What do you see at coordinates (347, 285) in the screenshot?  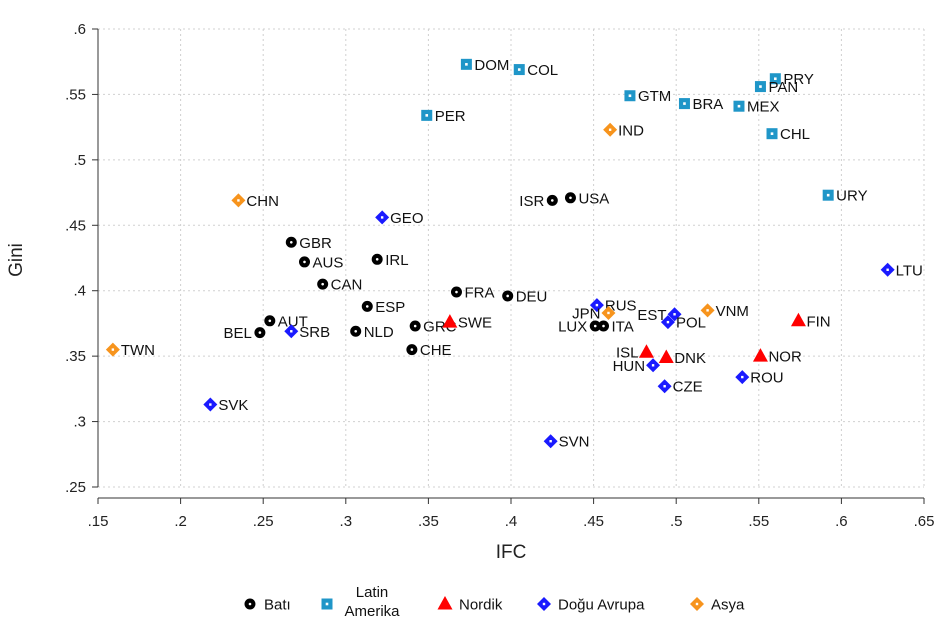 I see `point-label-can: CAN` at bounding box center [347, 285].